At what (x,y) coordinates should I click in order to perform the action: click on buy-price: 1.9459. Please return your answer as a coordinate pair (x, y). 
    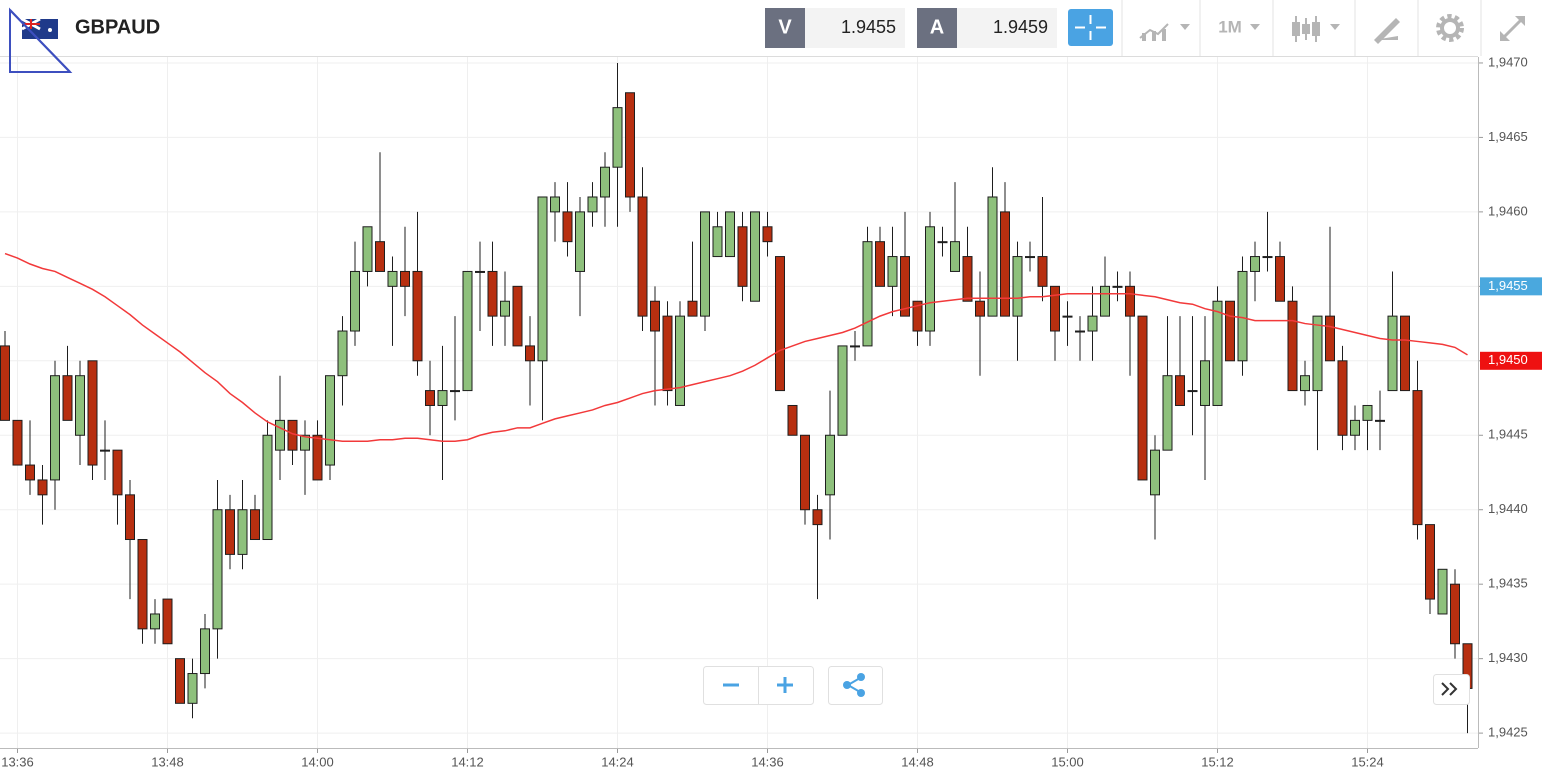
    Looking at the image, I should click on (1020, 27).